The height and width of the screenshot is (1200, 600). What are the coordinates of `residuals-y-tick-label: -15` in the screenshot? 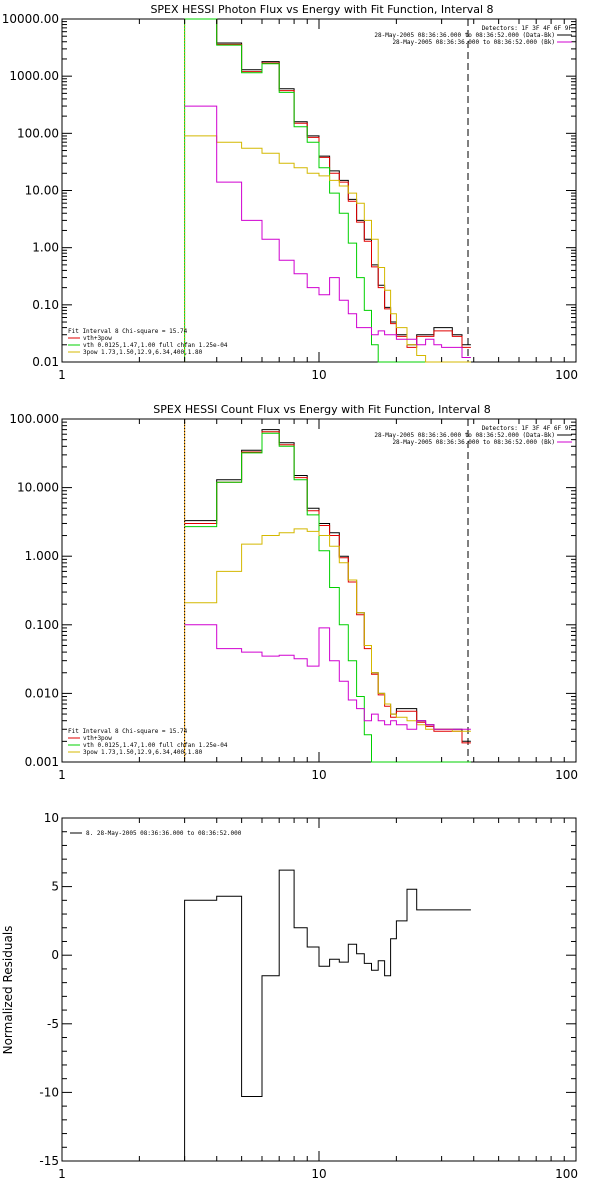 It's located at (49, 1161).